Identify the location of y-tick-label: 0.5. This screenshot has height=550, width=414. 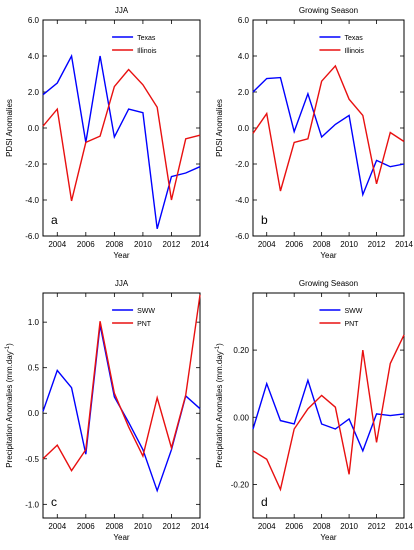
(34, 368).